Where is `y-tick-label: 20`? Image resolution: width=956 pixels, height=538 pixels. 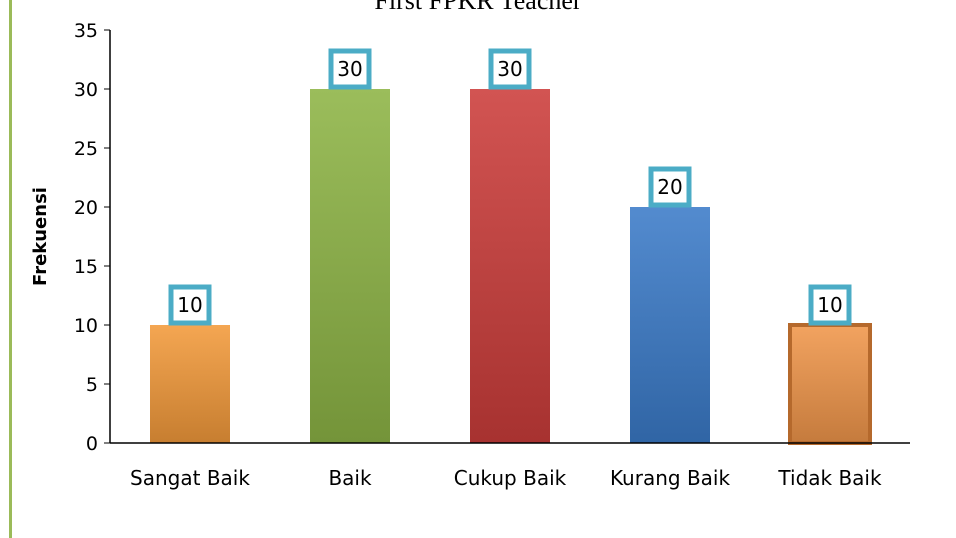 y-tick-label: 20 is located at coordinates (86, 208).